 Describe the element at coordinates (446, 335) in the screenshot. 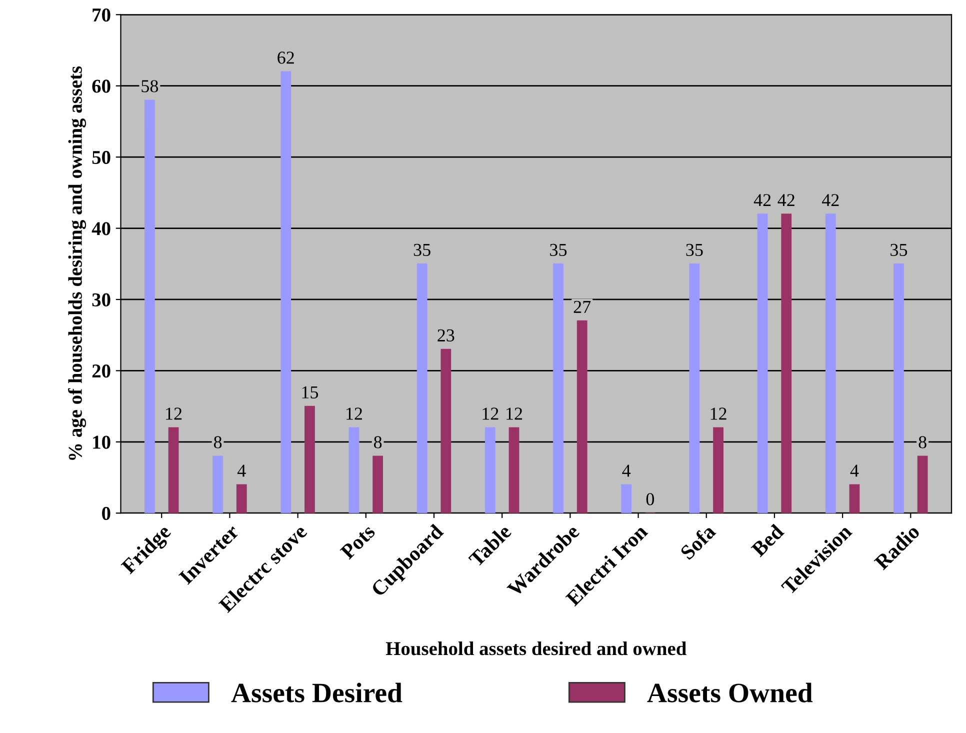

I see `data-label: 23` at that location.